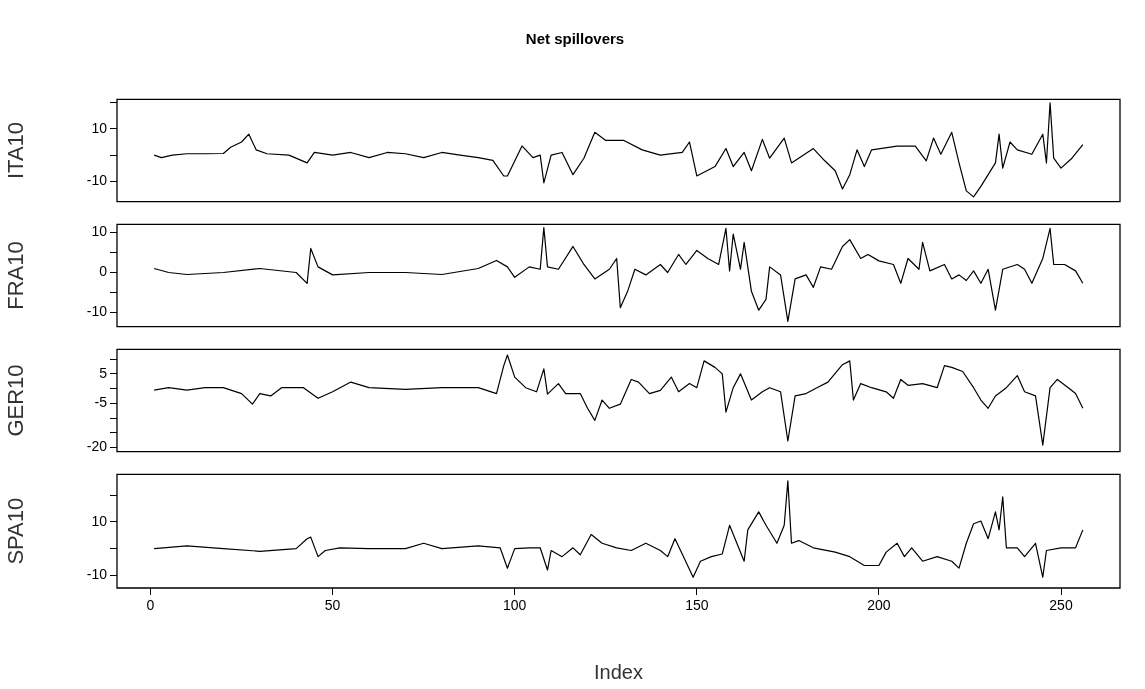 Image resolution: width=1145 pixels, height=689 pixels. Describe the element at coordinates (879, 605) in the screenshot. I see `x-tick-label: 200` at that location.